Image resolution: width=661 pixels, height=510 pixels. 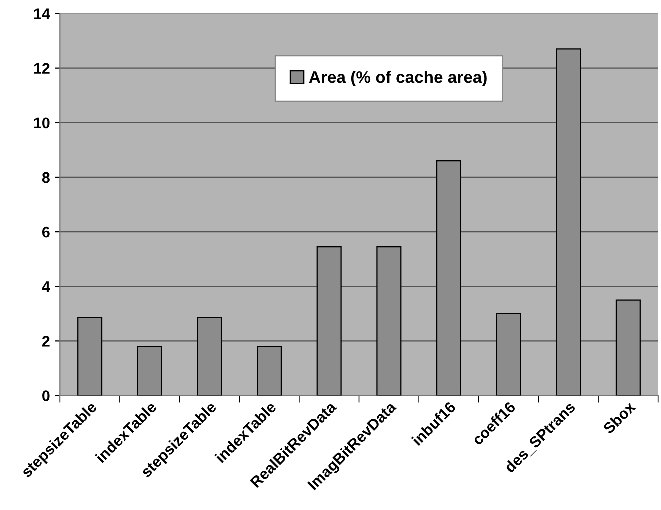 What do you see at coordinates (46, 232) in the screenshot?
I see `y-tick-label: 6` at bounding box center [46, 232].